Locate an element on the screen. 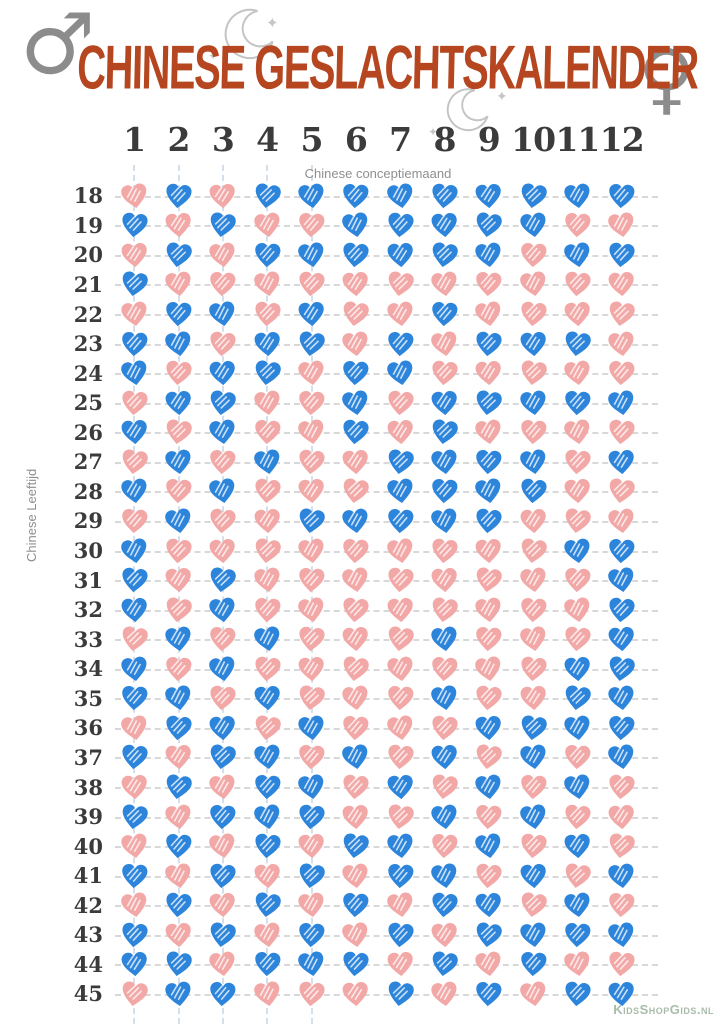  grid-row-age-29: 29 is located at coordinates (356, 521).